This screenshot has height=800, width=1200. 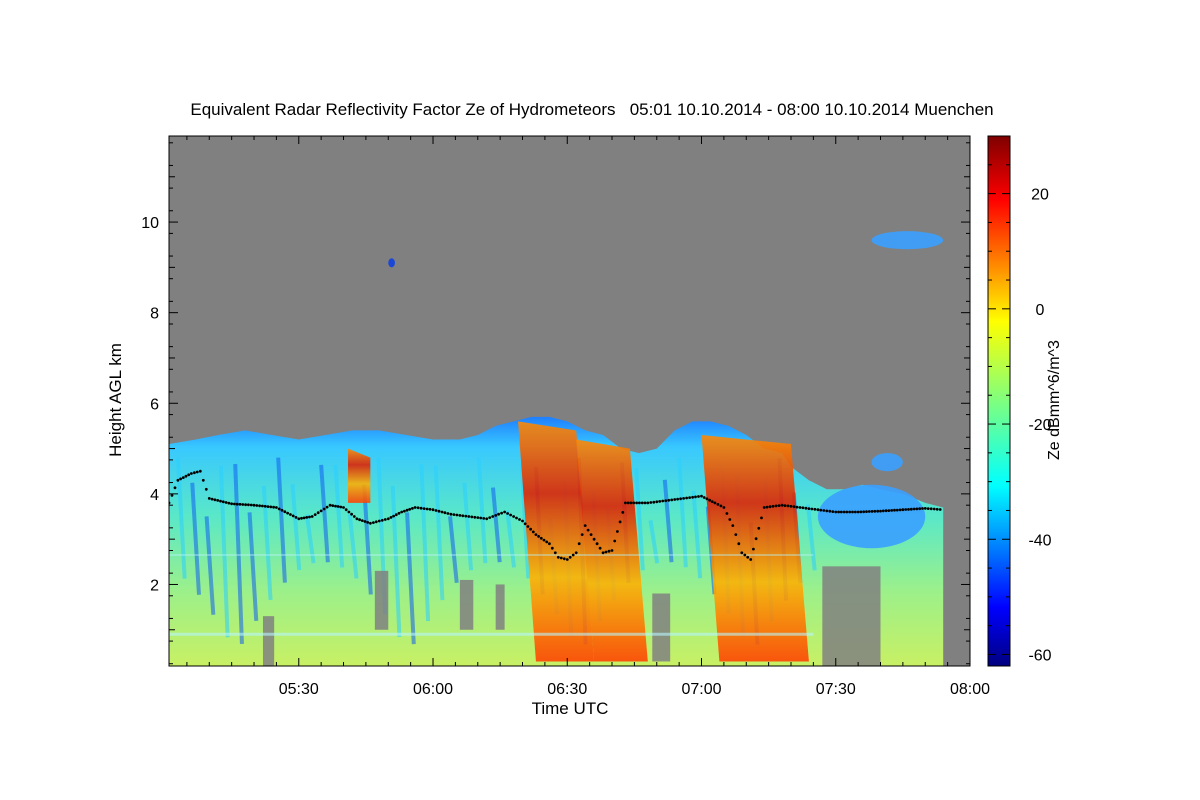 What do you see at coordinates (999, 401) in the screenshot?
I see `colorbar-gradient` at bounding box center [999, 401].